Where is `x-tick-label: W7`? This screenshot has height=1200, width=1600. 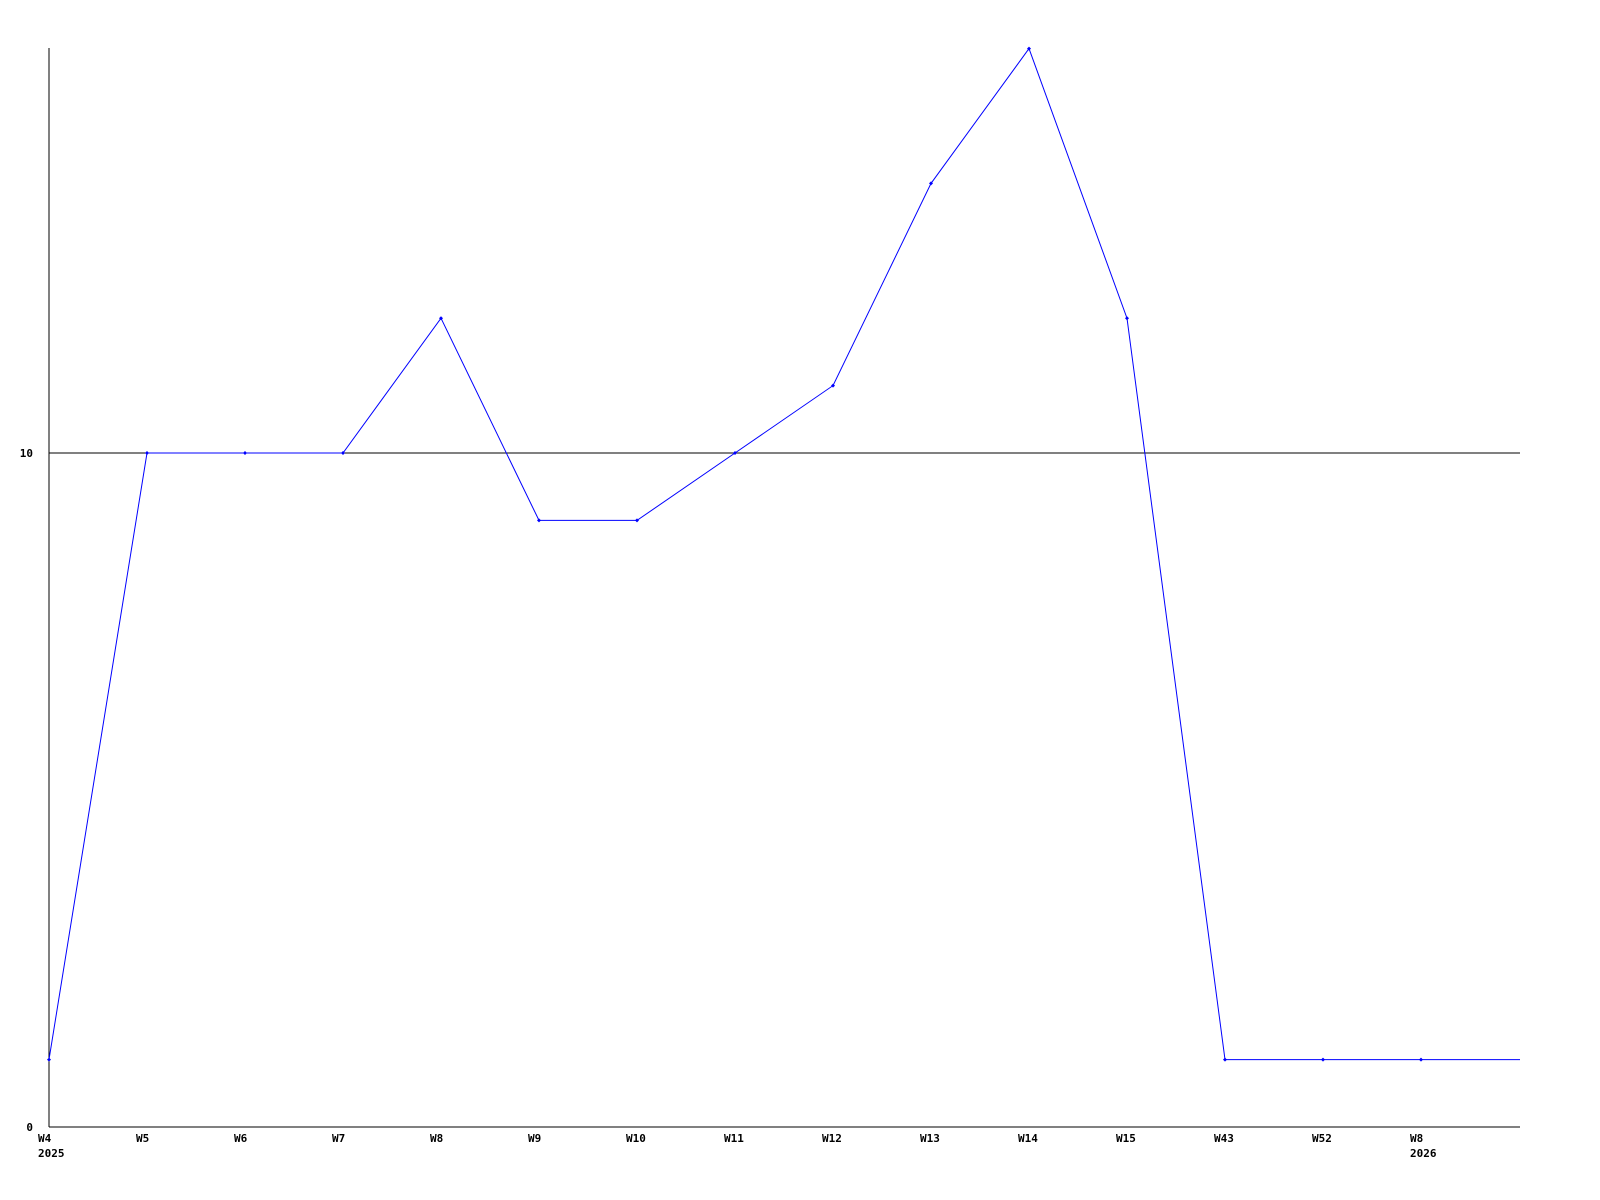
x-tick-label: W7 is located at coordinates (338, 1138).